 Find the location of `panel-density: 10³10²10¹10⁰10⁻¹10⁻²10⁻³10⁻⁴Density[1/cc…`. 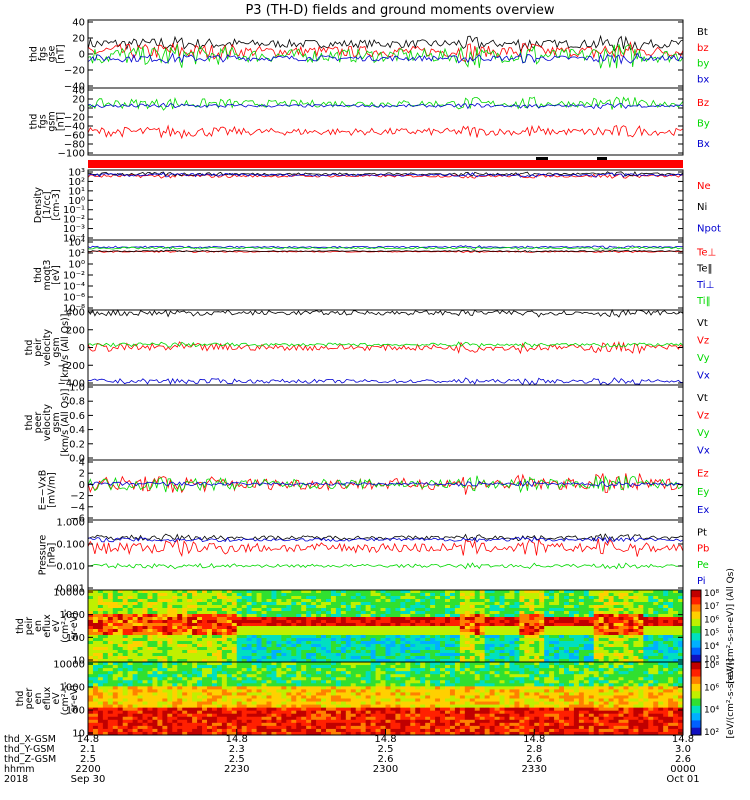

panel-density: 10³10²10¹10⁰10⁻¹10⁻²10⁻³10⁻⁴Density[1/cc… is located at coordinates (377, 206).